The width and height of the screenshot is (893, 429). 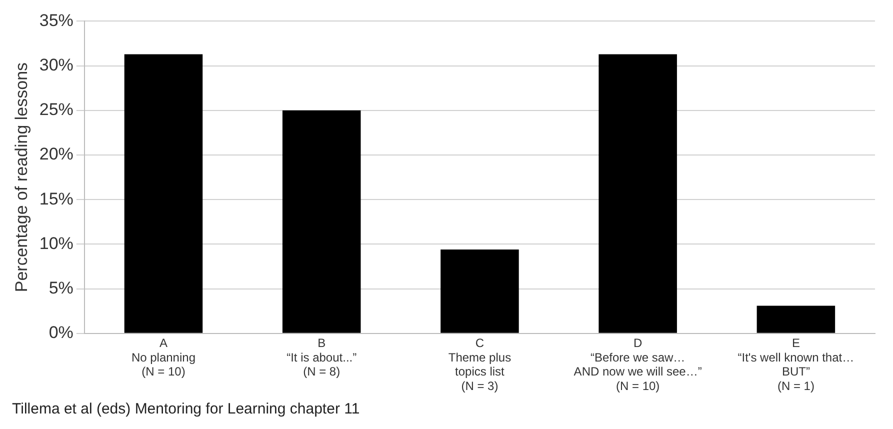 I want to click on y-tick-label: 20%, so click(x=56, y=154).